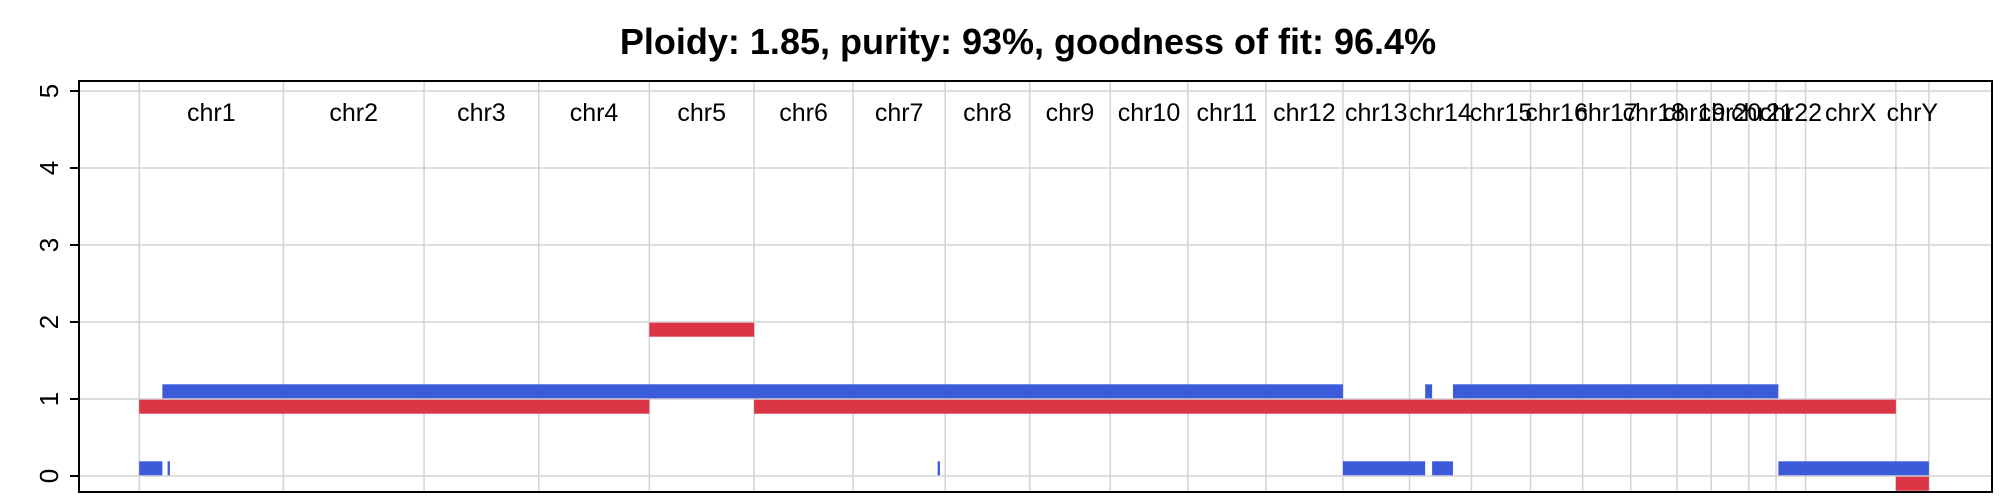 Image resolution: width=2000 pixels, height=500 pixels. I want to click on chromosome-label-chr2: chr2, so click(353, 113).